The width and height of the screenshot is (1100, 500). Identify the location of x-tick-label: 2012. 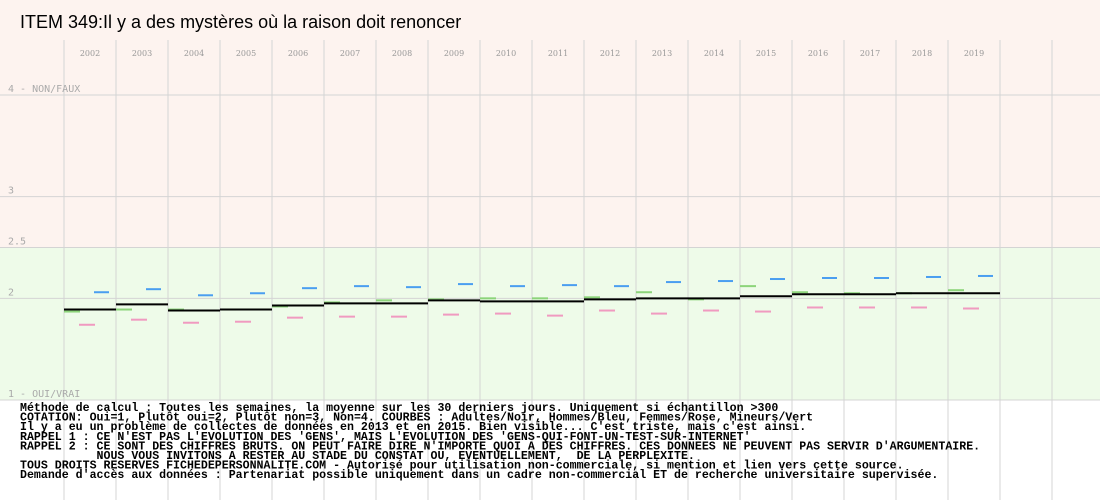
(610, 53).